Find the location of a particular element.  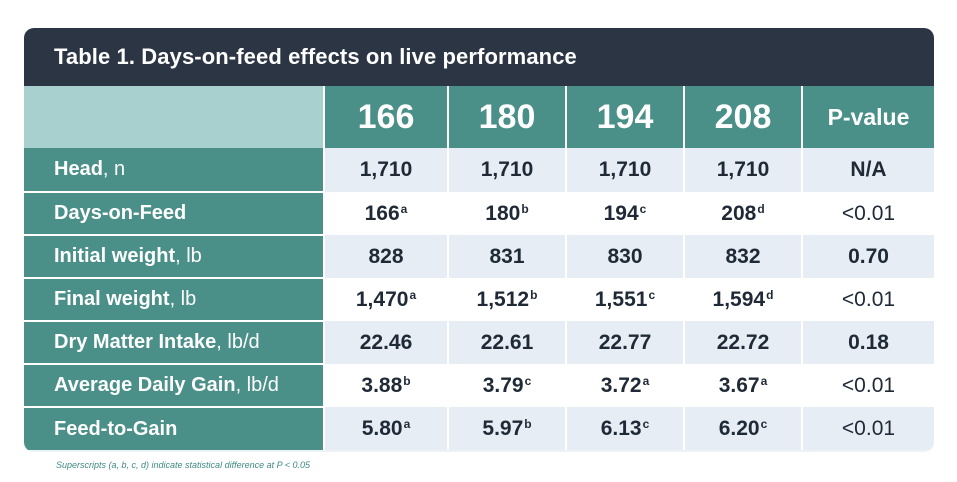

cell-value: 194 is located at coordinates (621, 213).